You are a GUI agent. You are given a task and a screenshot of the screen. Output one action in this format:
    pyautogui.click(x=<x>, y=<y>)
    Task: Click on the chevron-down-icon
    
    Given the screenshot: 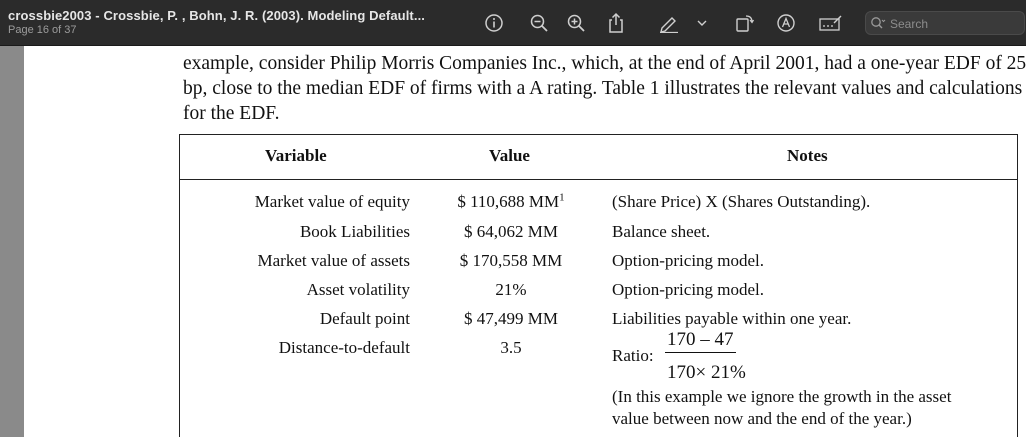 What is the action you would take?
    pyautogui.click(x=702, y=23)
    